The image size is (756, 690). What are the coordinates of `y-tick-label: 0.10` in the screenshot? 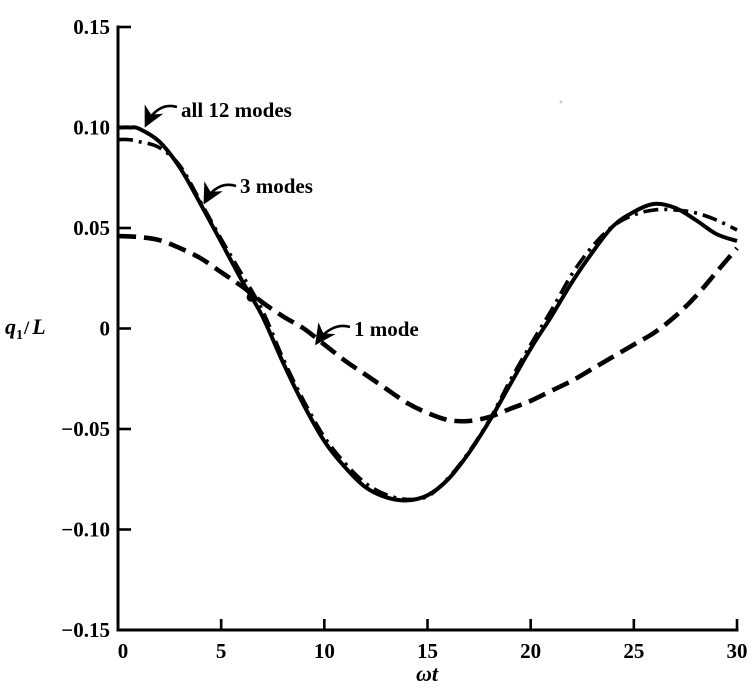 It's located at (91, 128).